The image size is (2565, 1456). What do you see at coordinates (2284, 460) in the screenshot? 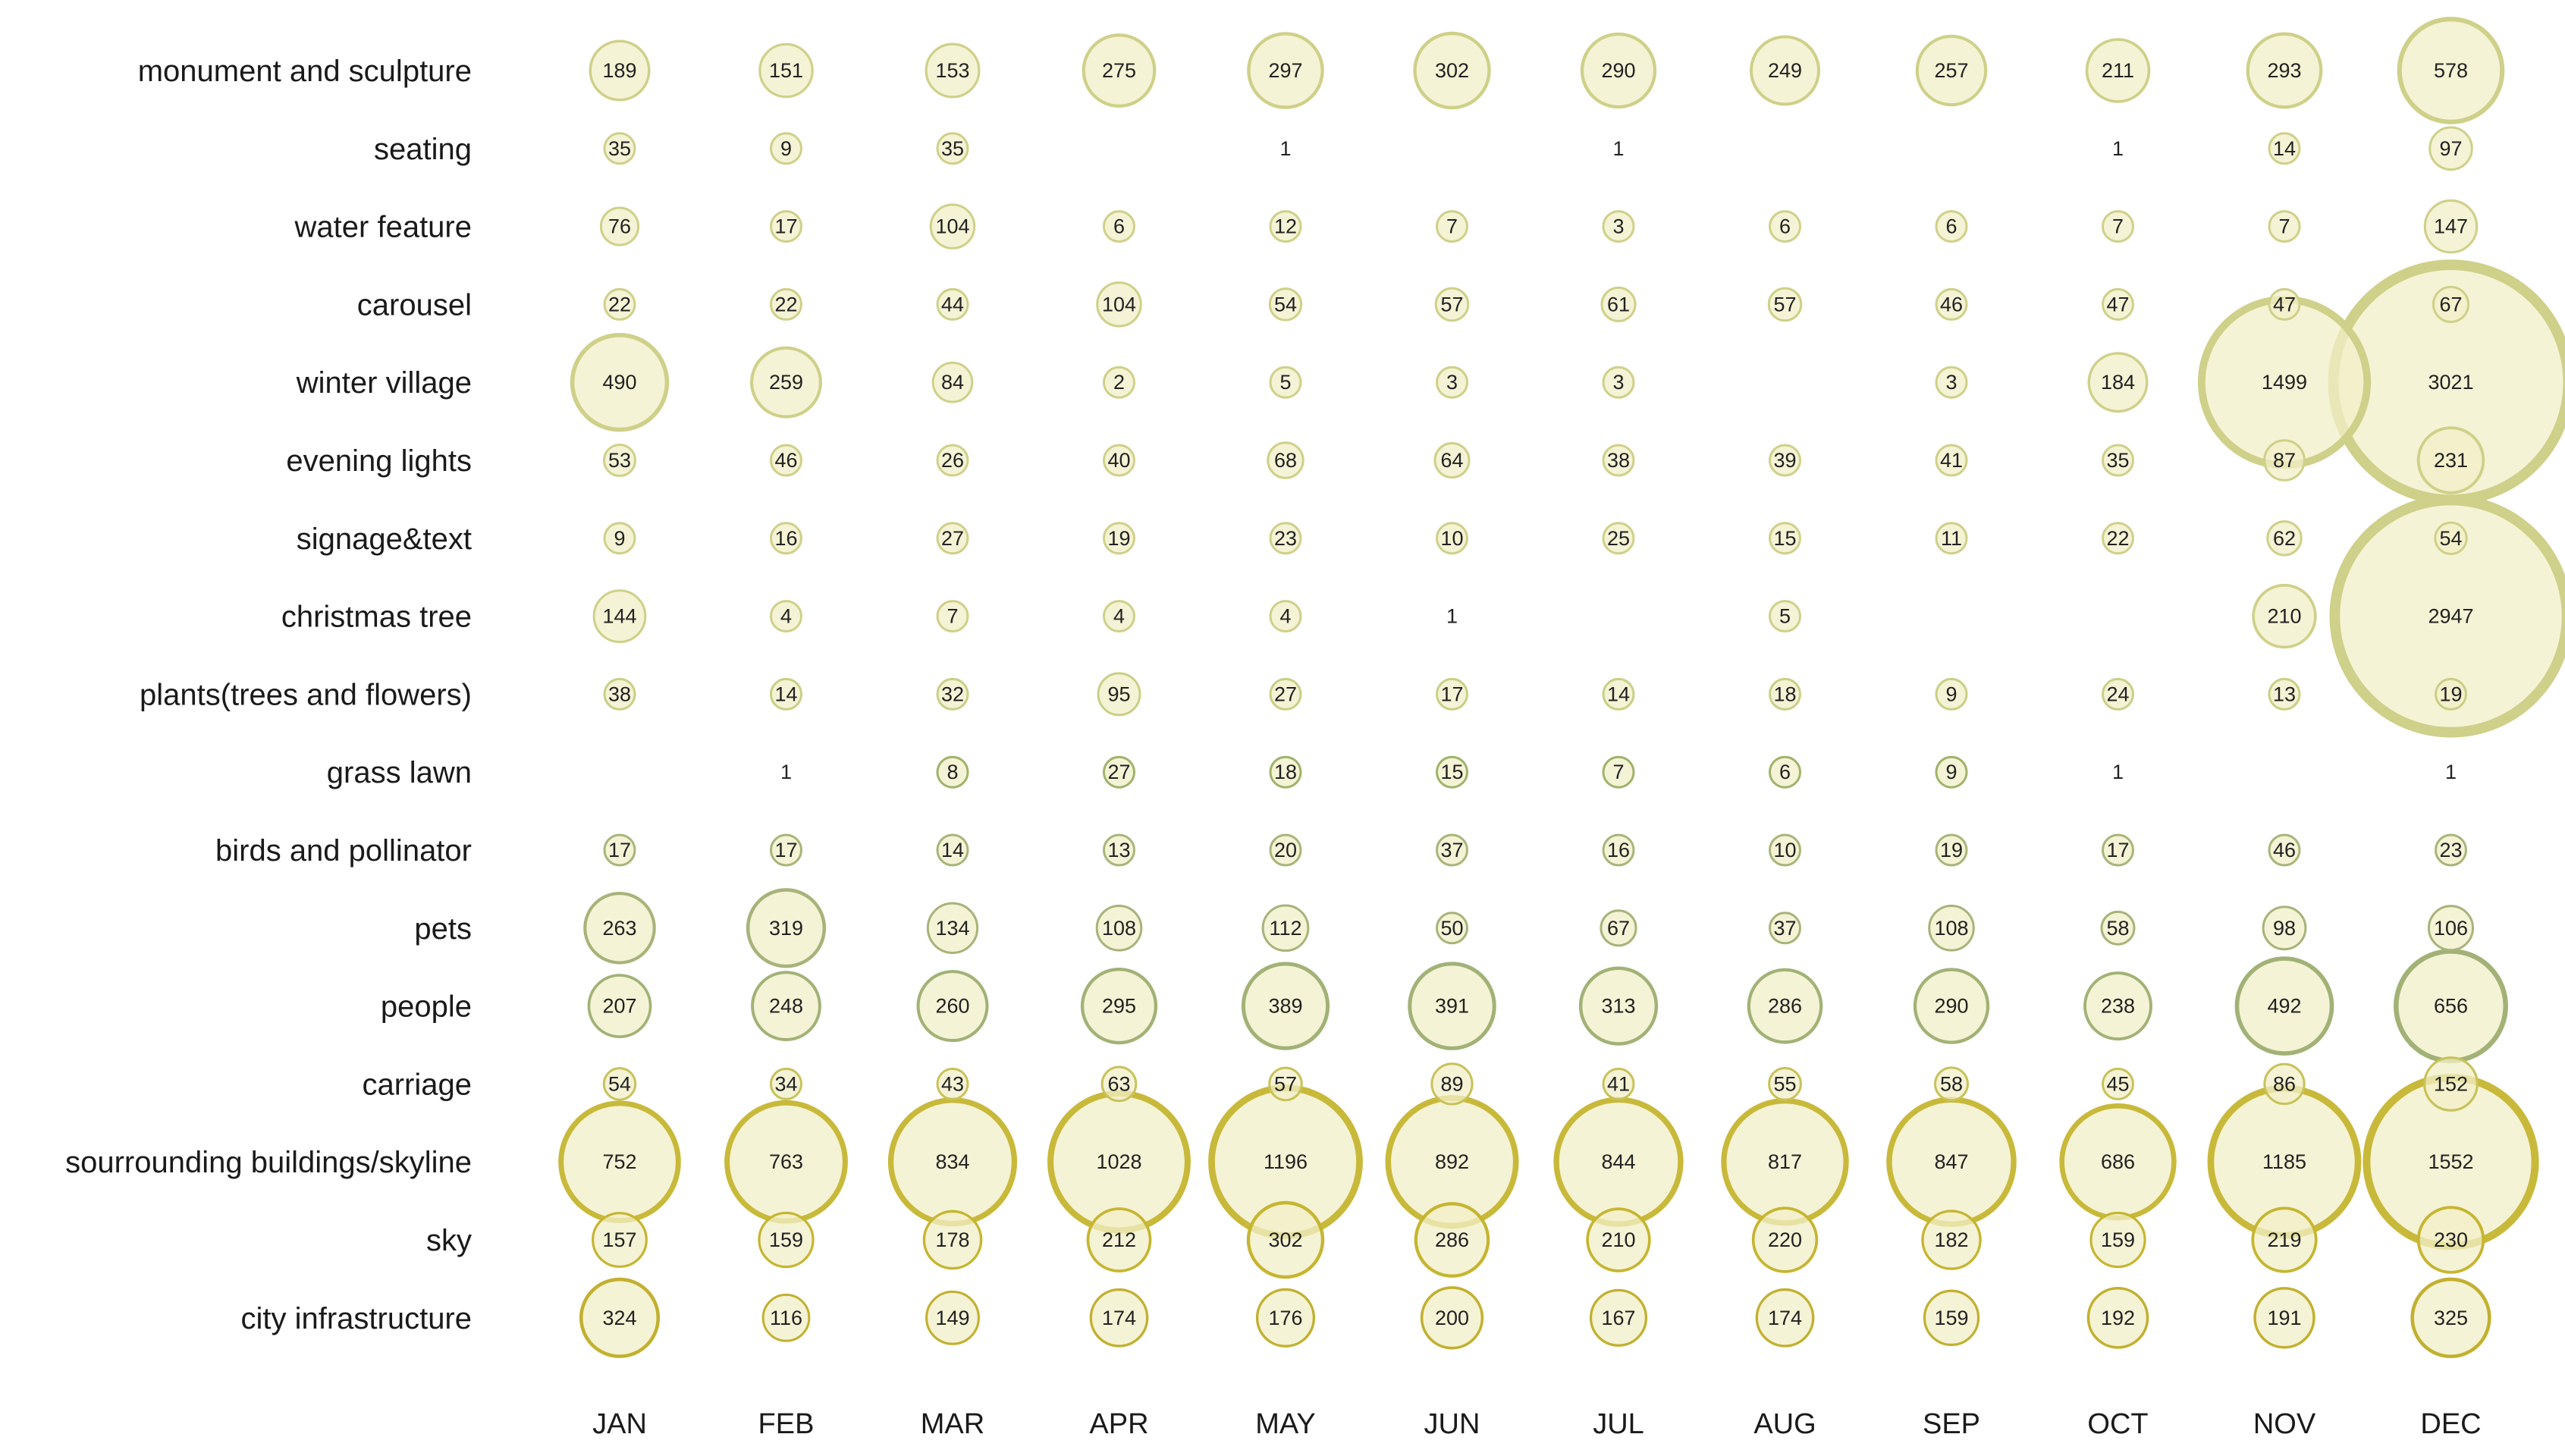
I see `bubble-evening-lights-nov: 87` at bounding box center [2284, 460].